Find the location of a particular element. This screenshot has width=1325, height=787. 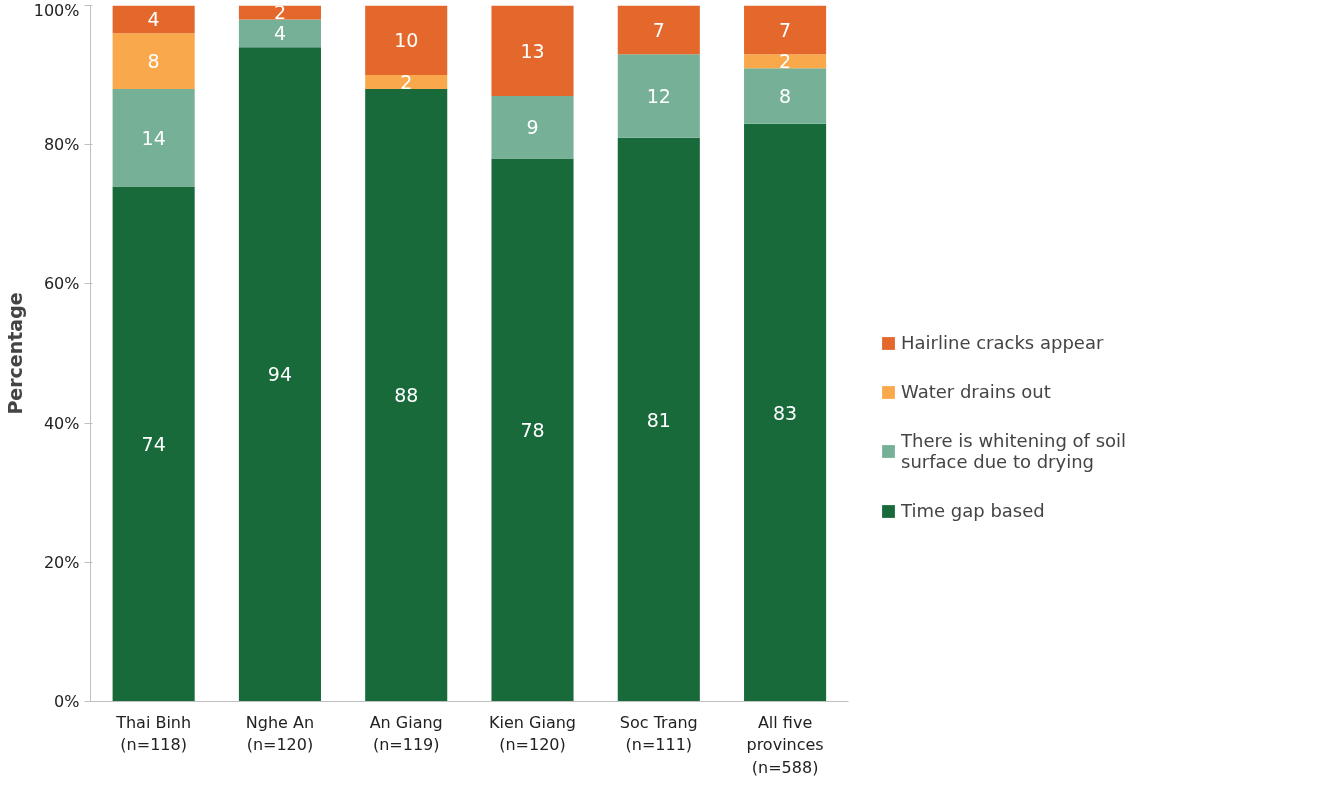

x-tick-label: All five provinces (n=588) is located at coordinates (785, 745).